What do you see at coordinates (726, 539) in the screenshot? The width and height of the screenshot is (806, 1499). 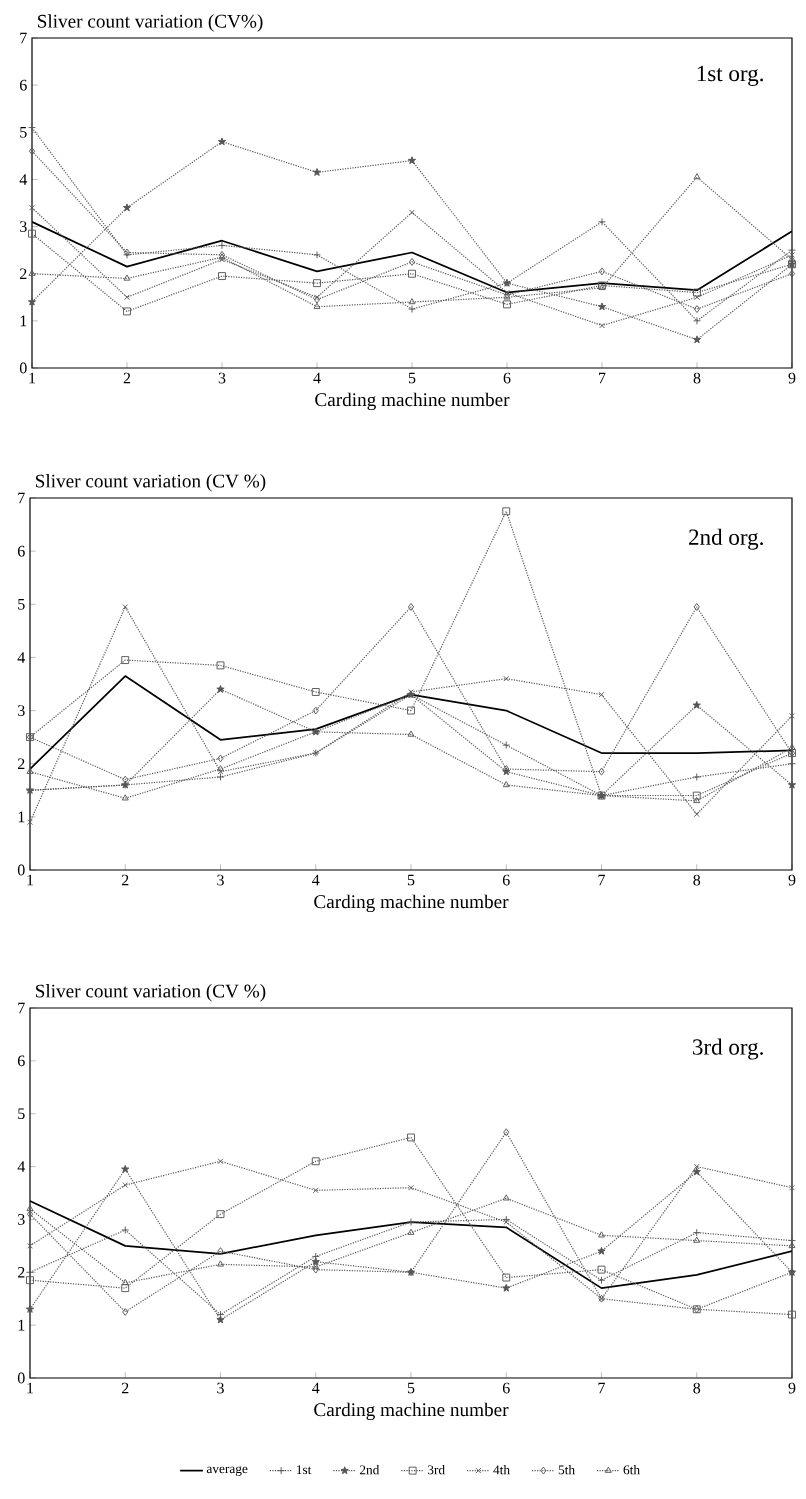 I see `annotation: 2nd org.` at bounding box center [726, 539].